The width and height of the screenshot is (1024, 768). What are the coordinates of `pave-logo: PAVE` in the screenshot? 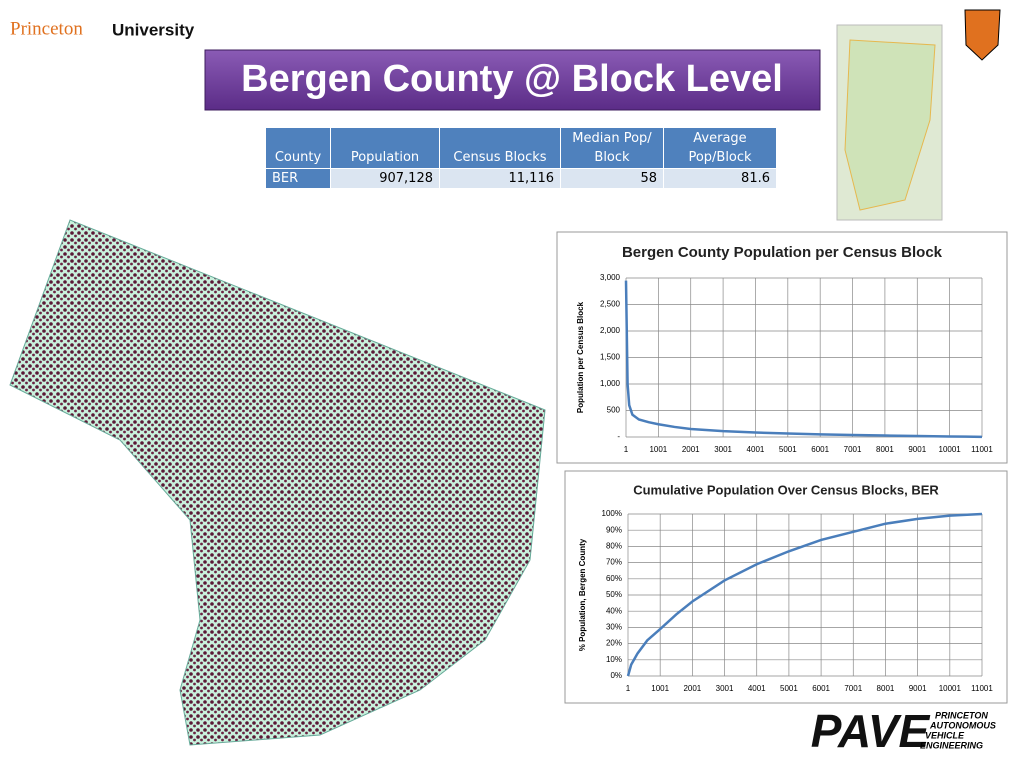 It's located at (871, 731).